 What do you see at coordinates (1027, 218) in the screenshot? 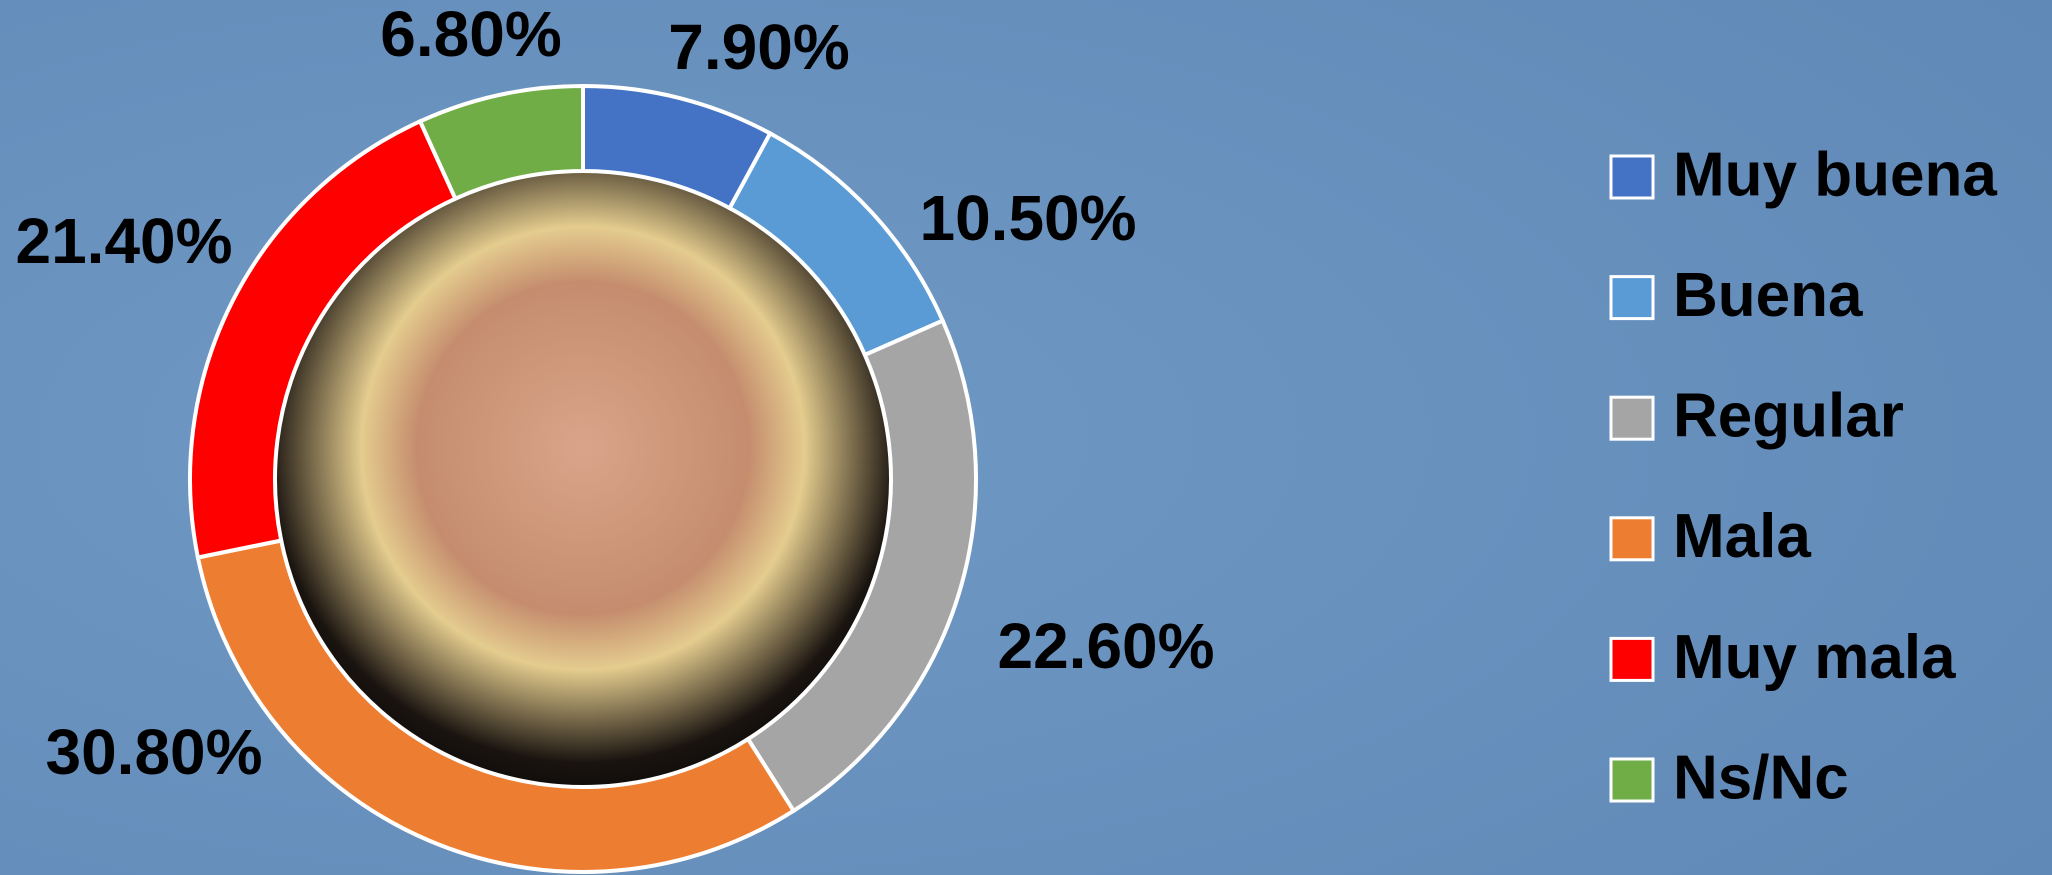
I see `data-label: 10.50%` at bounding box center [1027, 218].